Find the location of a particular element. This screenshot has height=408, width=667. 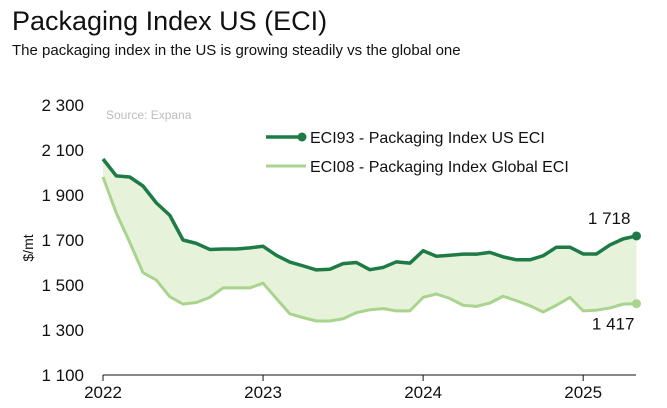

source-note: Source: Expana is located at coordinates (149, 115).